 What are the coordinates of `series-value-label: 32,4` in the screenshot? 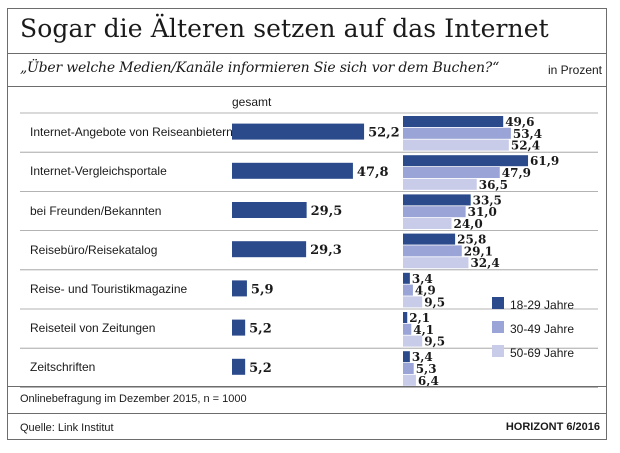 It's located at (484, 263).